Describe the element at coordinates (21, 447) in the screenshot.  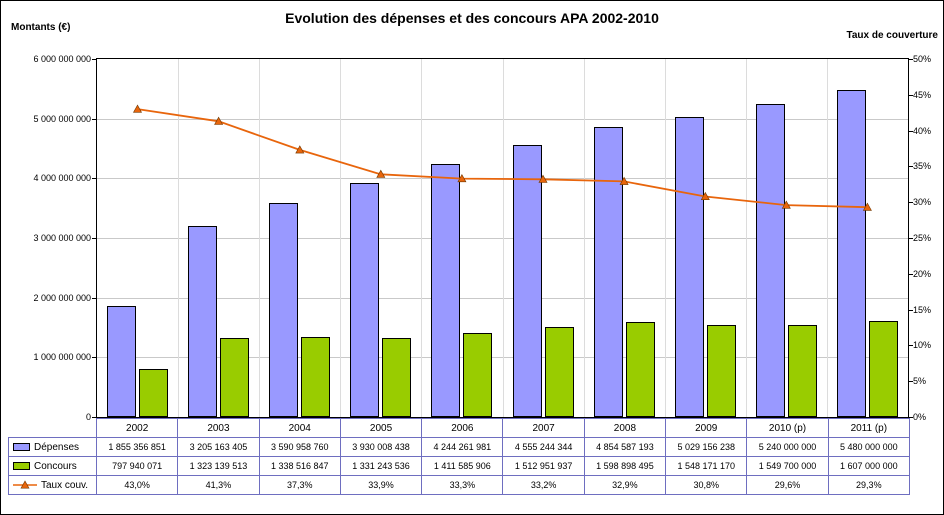
I see `depenses-swatch-icon` at that location.